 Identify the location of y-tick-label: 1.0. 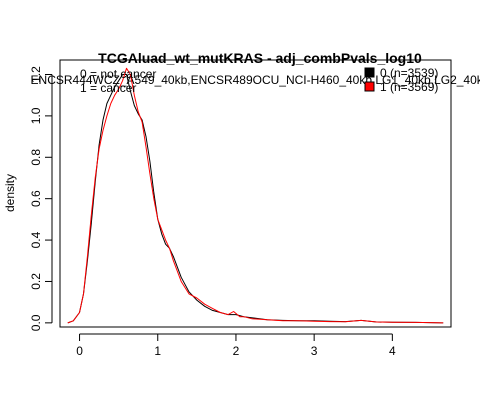
(36, 115).